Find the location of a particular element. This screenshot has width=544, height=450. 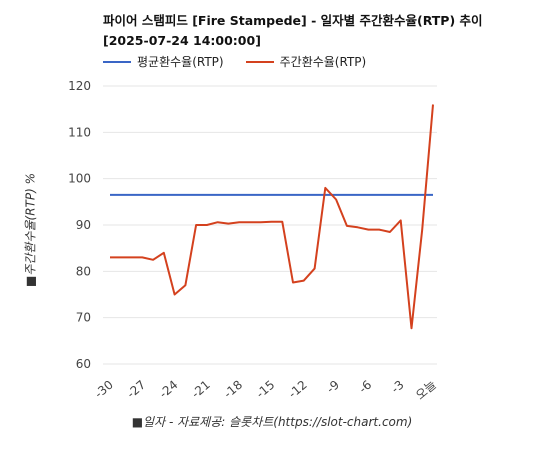

x-tick-label: -12 is located at coordinates (298, 389).